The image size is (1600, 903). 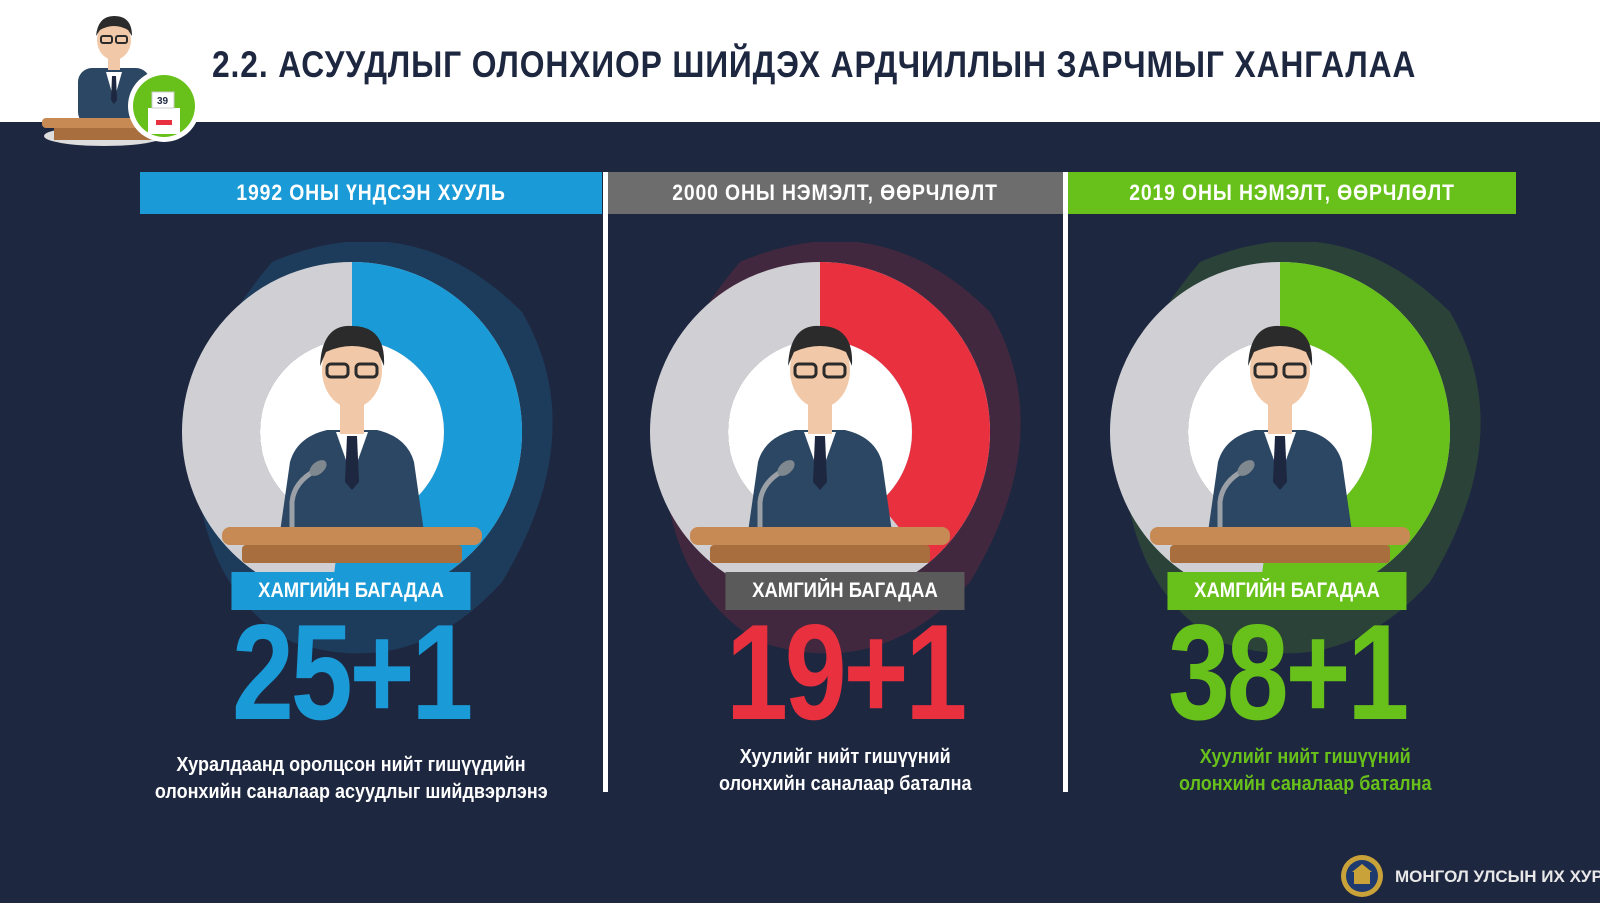 I want to click on panel-header-label: 2000 ОНЫ НЭМЭЛТ, ӨӨРЧЛӨЛТ, so click(x=835, y=192).